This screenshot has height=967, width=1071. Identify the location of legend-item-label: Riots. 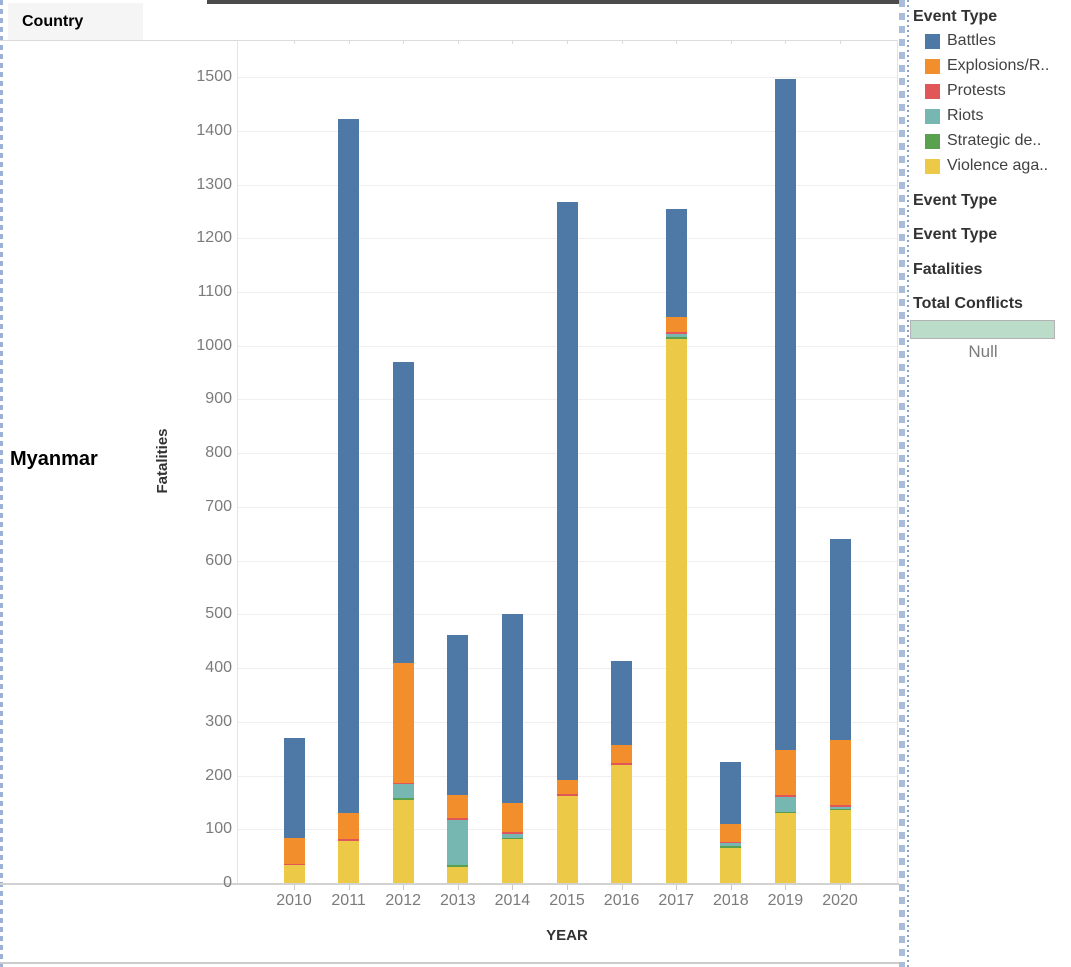
(965, 115).